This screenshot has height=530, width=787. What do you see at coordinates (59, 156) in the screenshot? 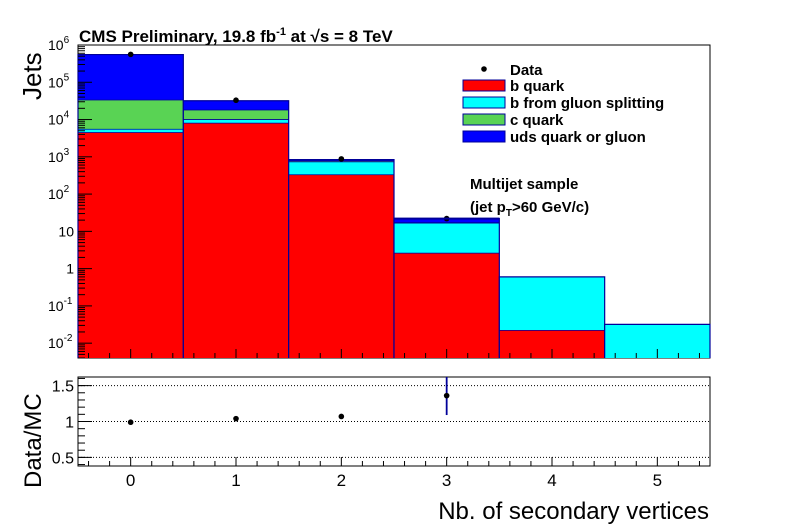
I see `y-tick-label: 10³` at bounding box center [59, 156].